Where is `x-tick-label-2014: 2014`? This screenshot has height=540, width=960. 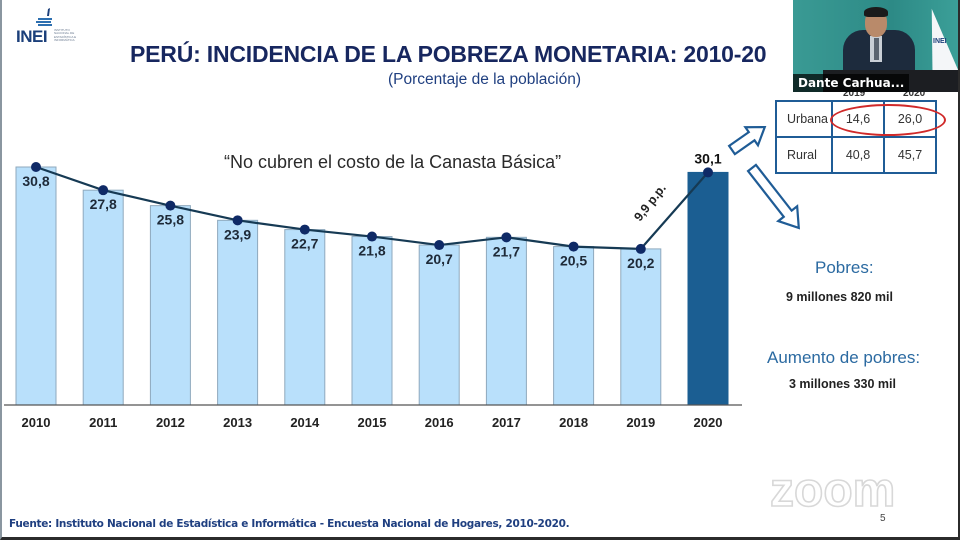
x-tick-label-2014: 2014 is located at coordinates (305, 422).